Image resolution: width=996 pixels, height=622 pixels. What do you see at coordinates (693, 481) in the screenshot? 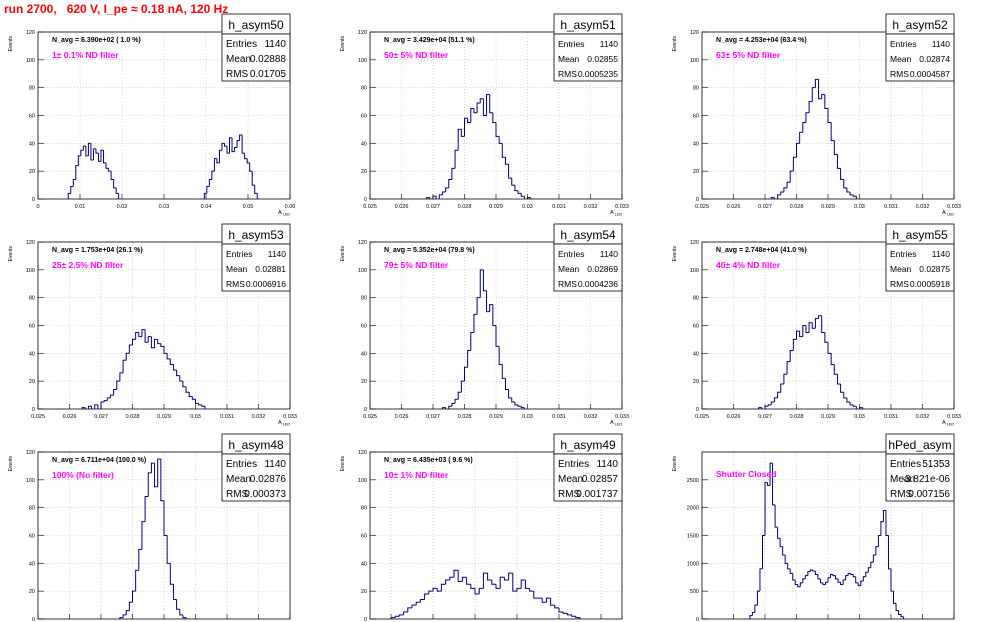
I see `y-tick-label: 2500` at bounding box center [693, 481].